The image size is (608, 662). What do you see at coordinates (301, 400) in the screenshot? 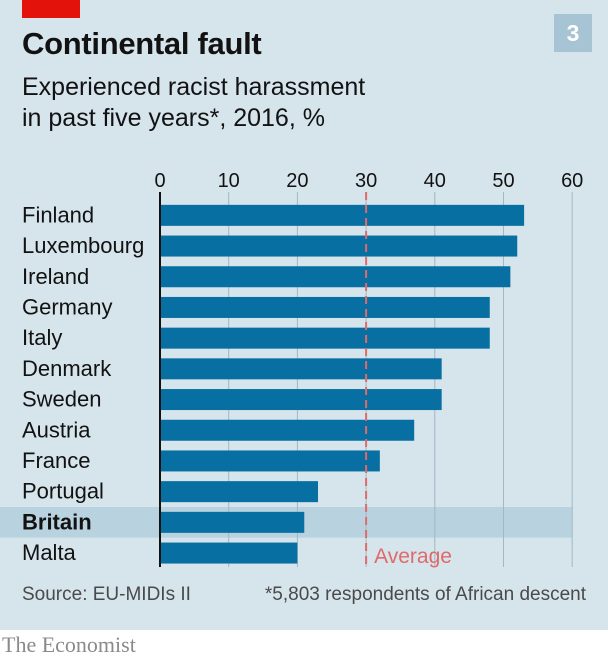
I see `bar-sweden` at bounding box center [301, 400].